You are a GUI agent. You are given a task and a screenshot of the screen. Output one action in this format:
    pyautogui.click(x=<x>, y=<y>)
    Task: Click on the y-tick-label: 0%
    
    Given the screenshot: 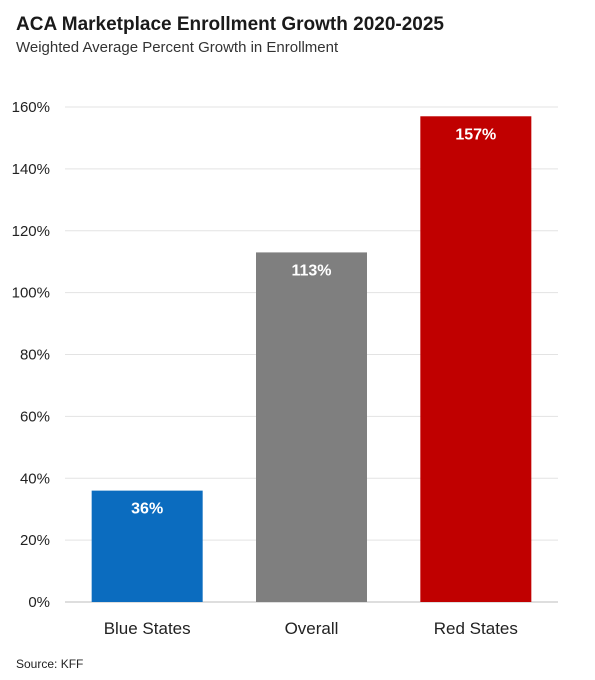 What is the action you would take?
    pyautogui.click(x=39, y=602)
    